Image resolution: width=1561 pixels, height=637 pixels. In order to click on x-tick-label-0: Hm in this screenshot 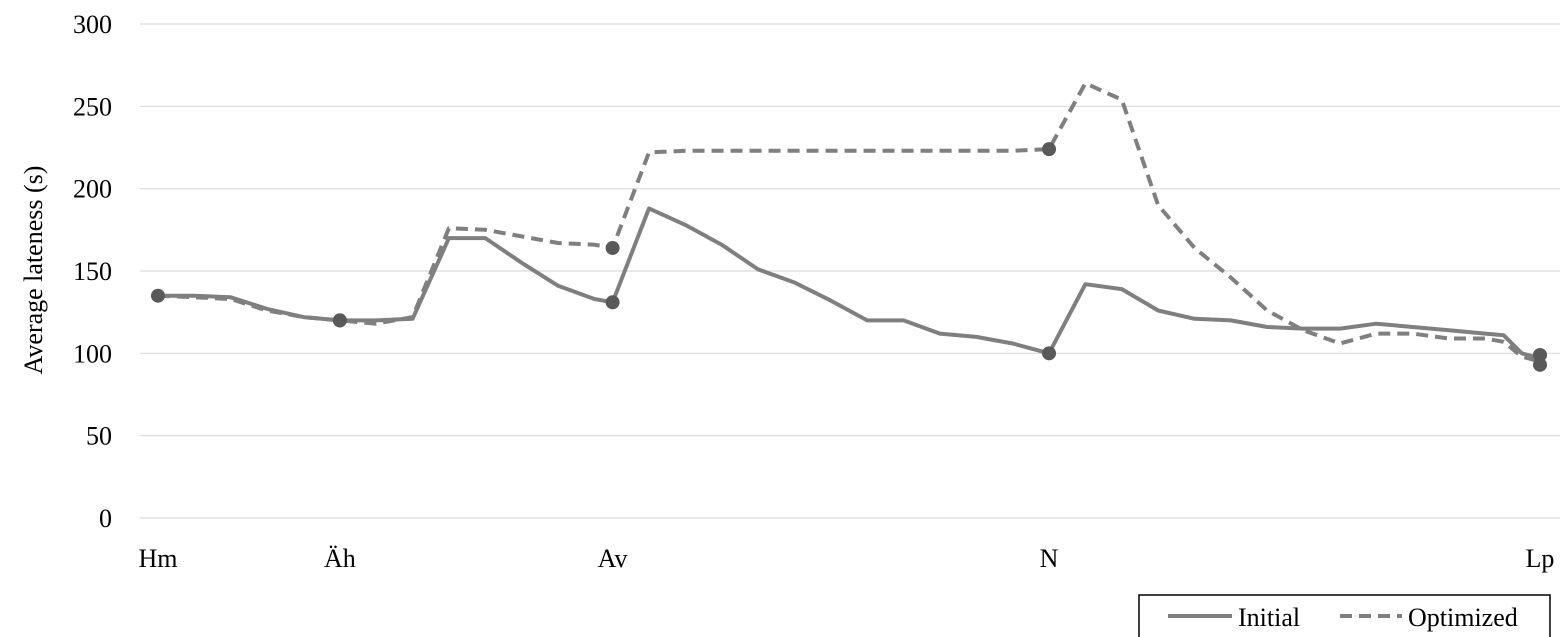, I will do `click(158, 558)`.